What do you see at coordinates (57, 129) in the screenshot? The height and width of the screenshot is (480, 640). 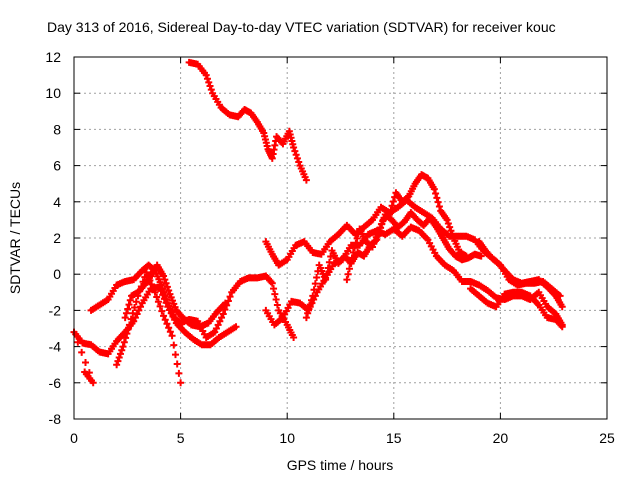 I see `y-tick-label: 8` at bounding box center [57, 129].